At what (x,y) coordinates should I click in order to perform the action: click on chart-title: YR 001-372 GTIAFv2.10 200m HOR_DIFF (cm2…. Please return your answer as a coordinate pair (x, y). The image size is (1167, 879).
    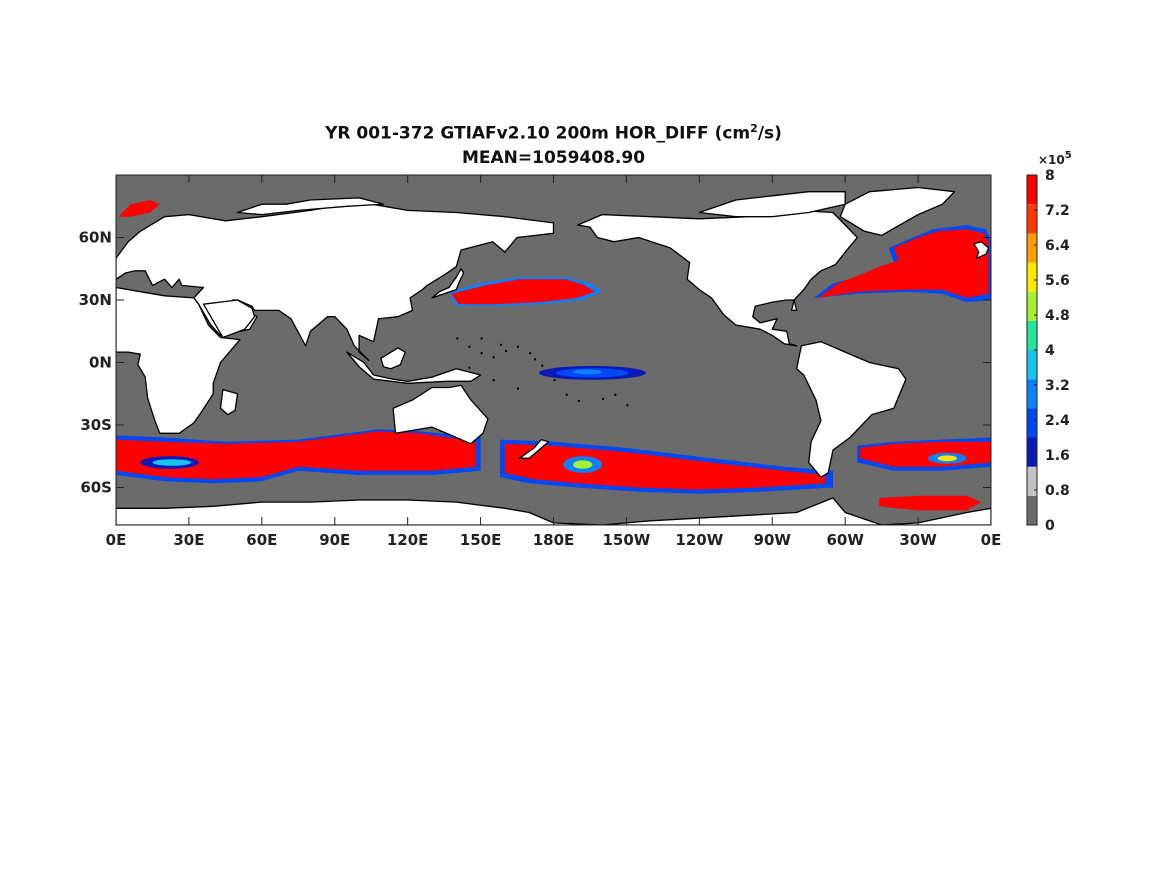
    Looking at the image, I should click on (553, 133).